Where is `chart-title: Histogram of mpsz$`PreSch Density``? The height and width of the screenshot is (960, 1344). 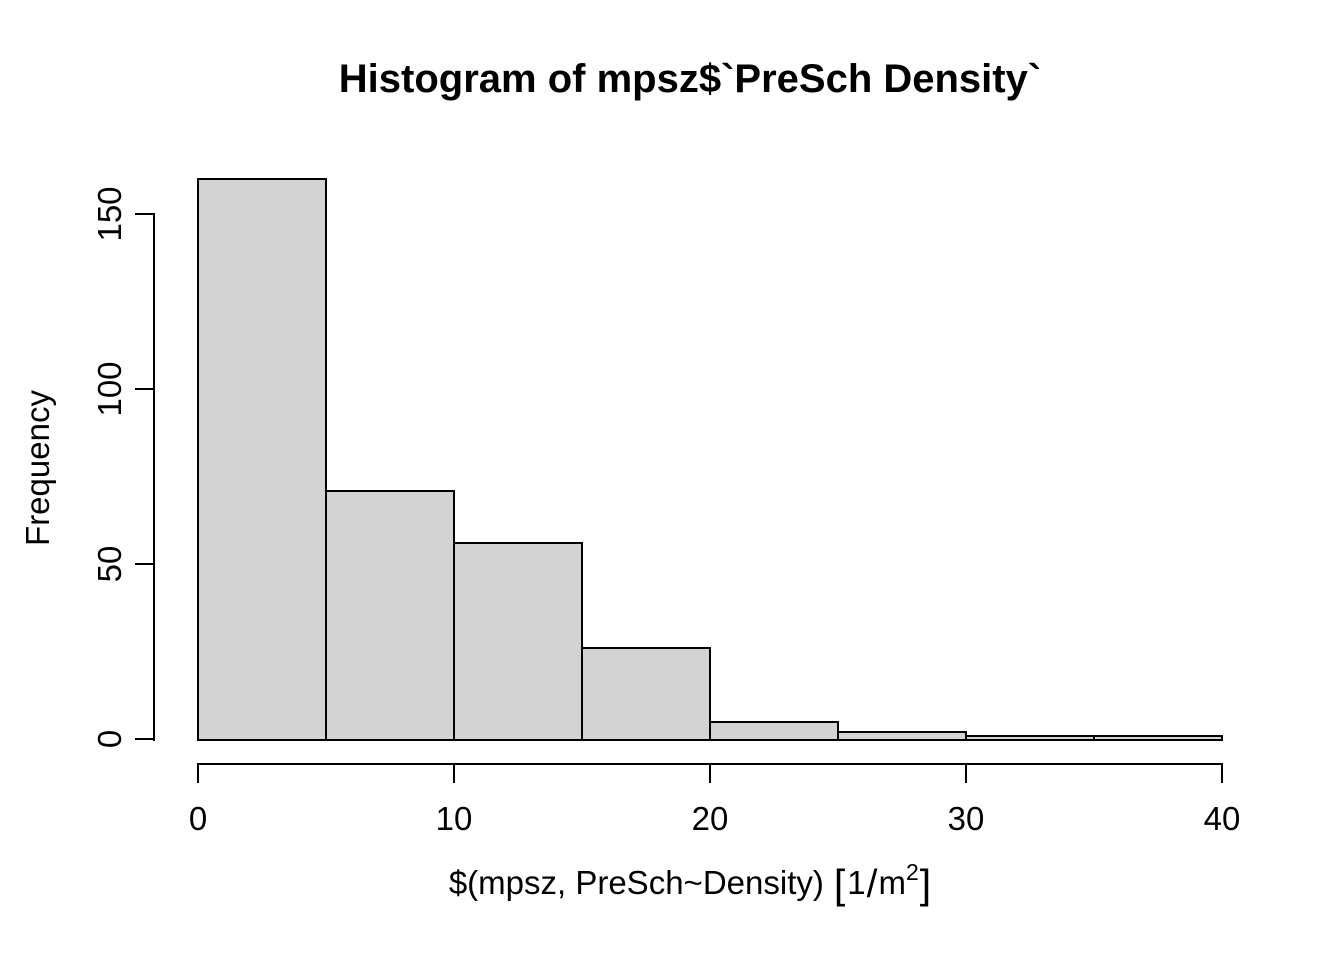
chart-title: Histogram of mpsz$`PreSch Density` is located at coordinates (690, 79).